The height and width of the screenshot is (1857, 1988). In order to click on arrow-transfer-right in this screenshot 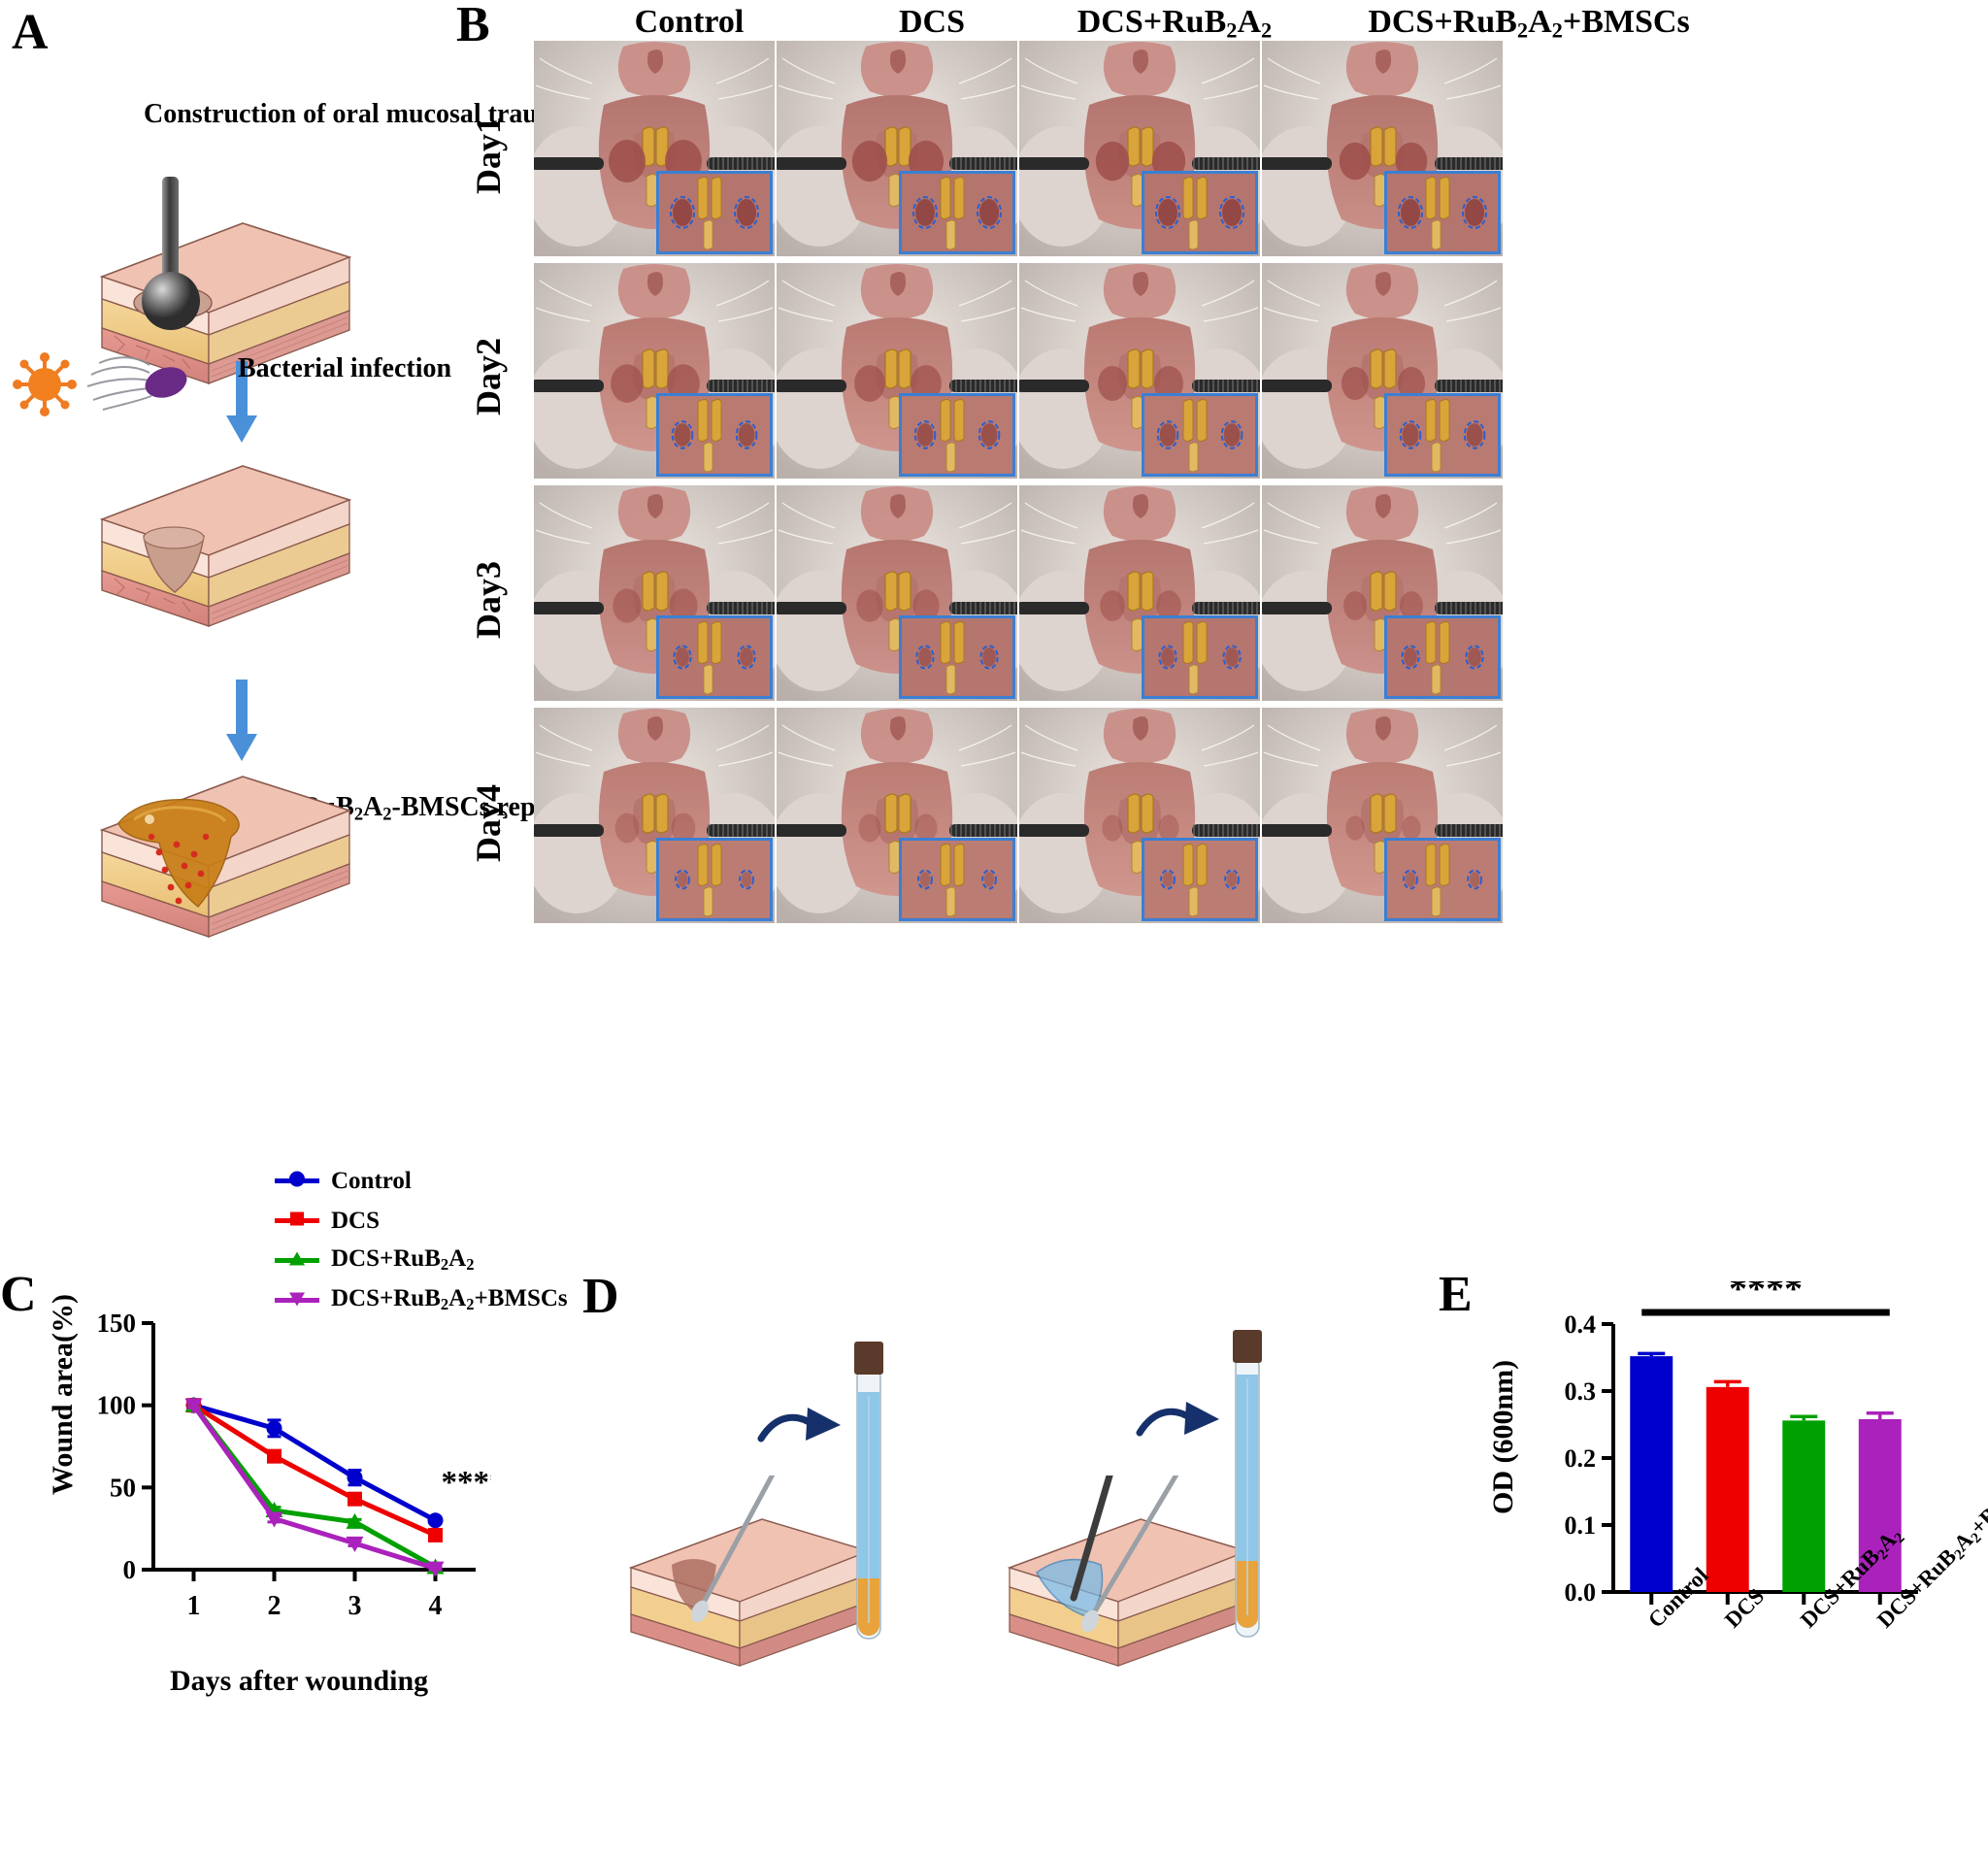, I will do `click(1178, 1419)`.